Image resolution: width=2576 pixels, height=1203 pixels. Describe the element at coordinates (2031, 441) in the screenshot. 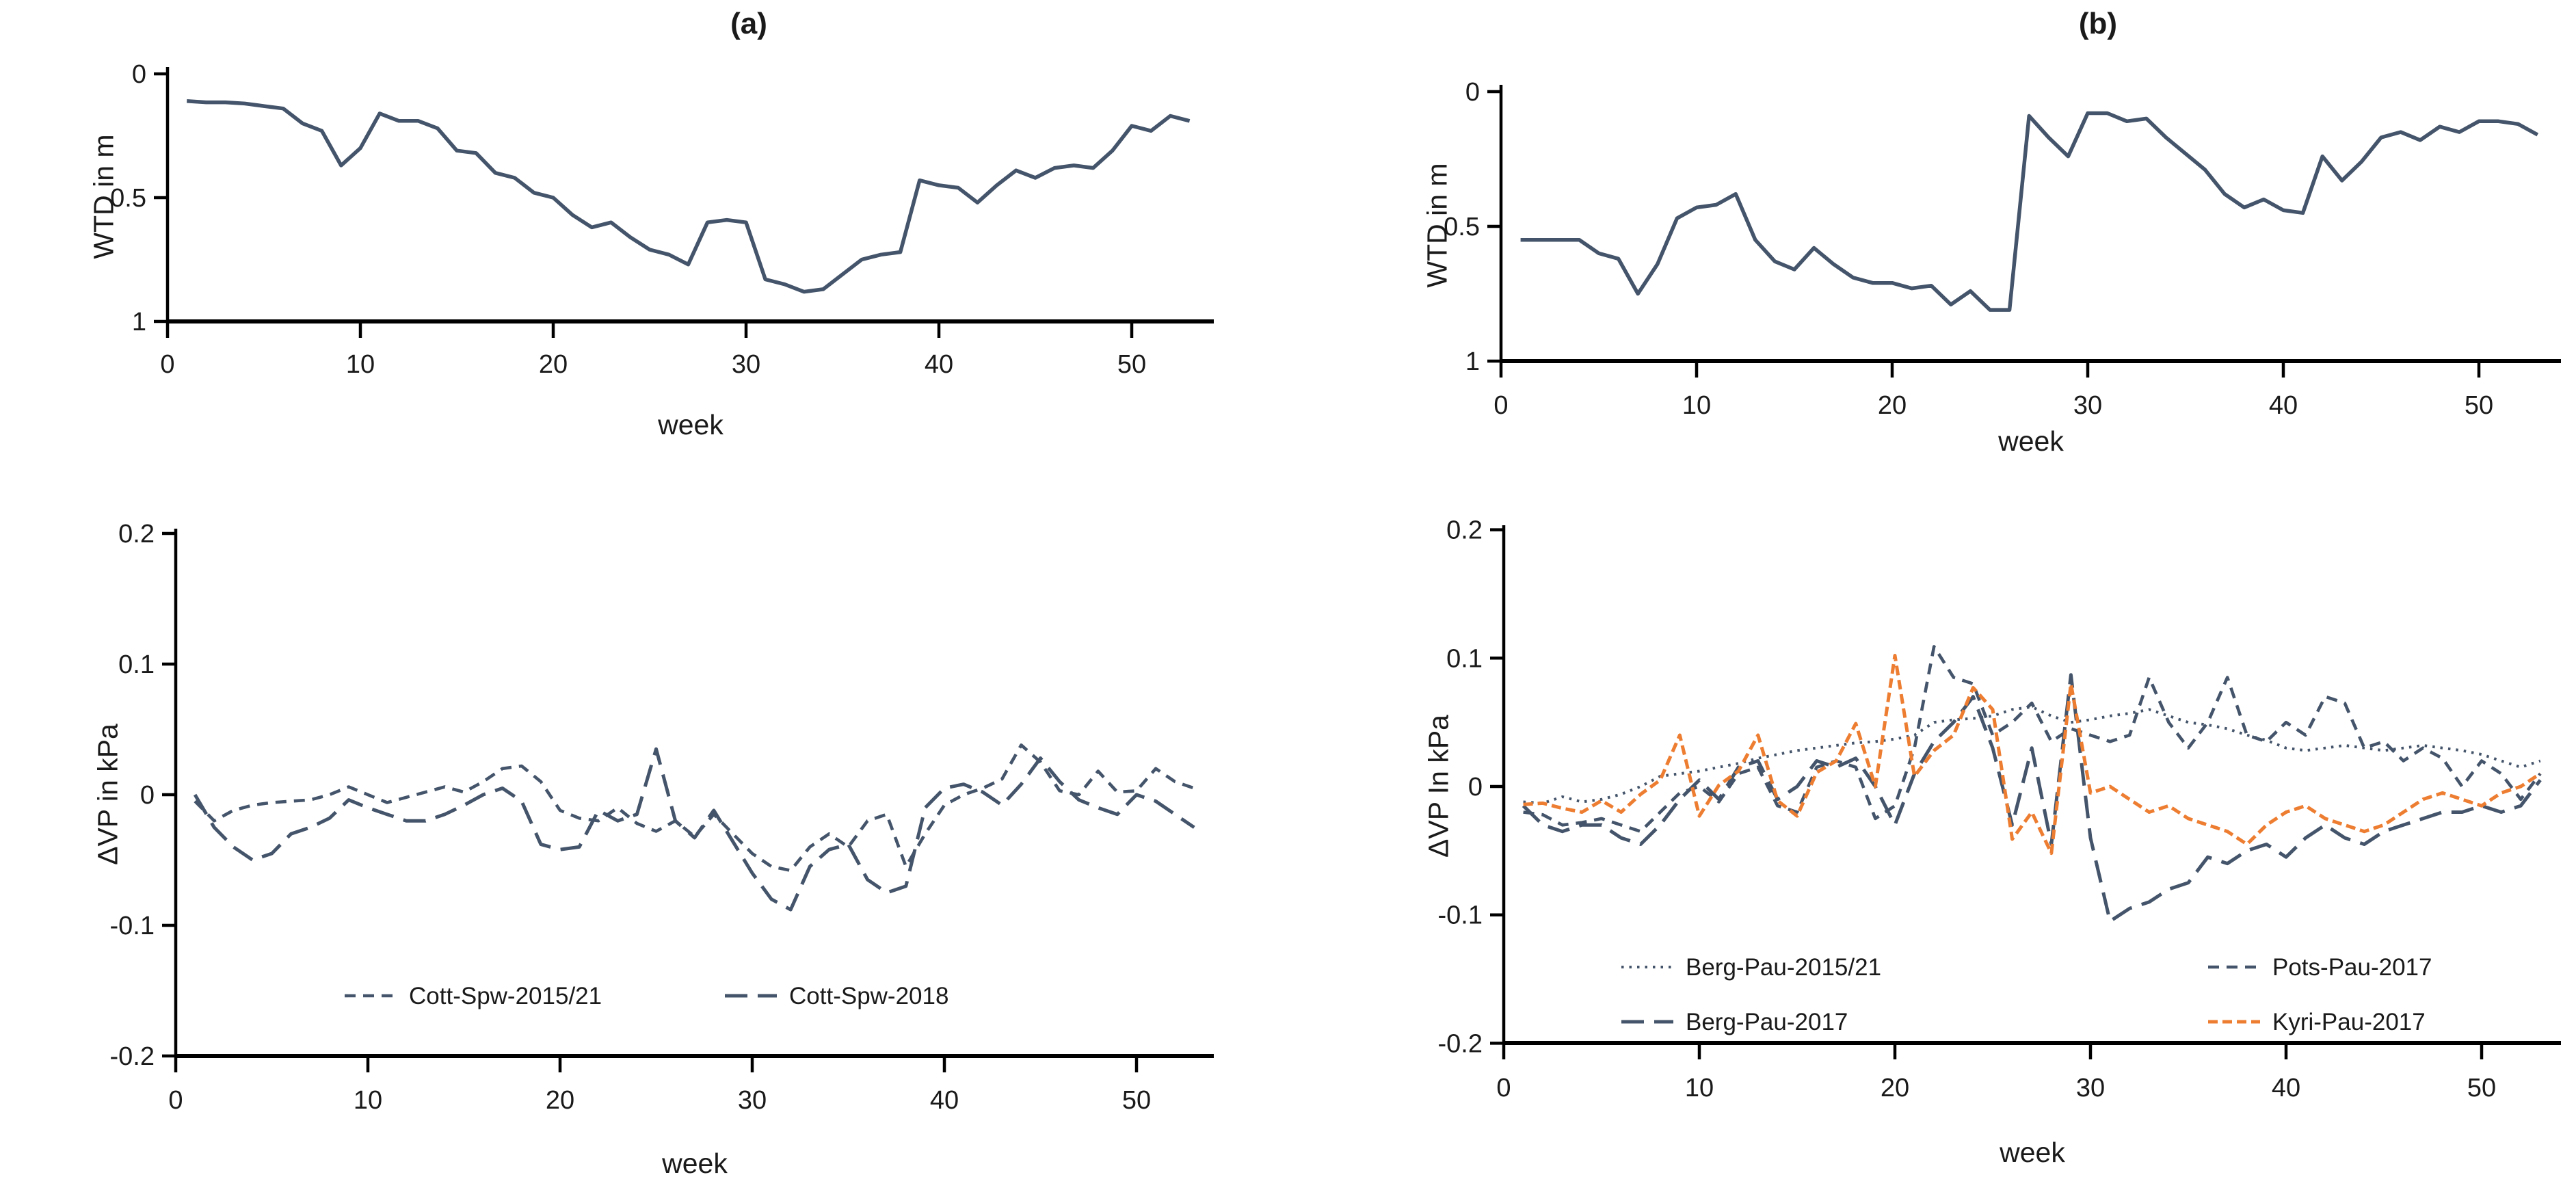

I see `x-axis-title-wtd-b: week` at that location.